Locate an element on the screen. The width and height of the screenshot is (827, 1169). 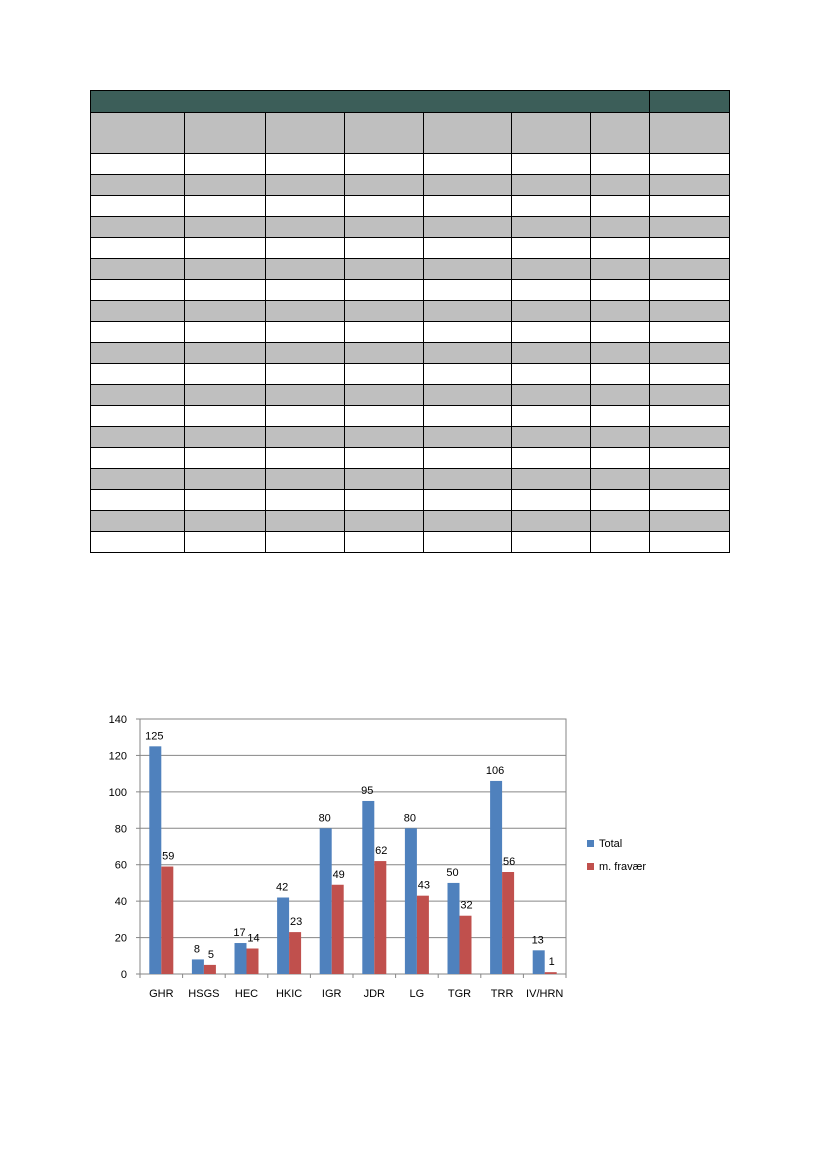
data-label: 50 is located at coordinates (452, 873).